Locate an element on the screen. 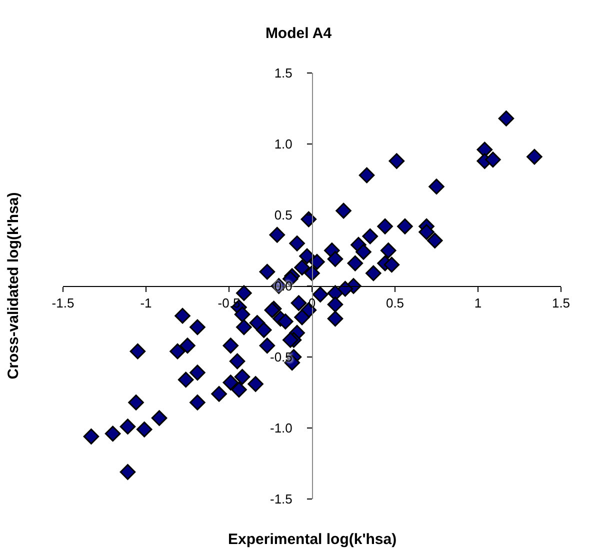 The image size is (597, 550). chart-title: Model A4 is located at coordinates (298, 33).